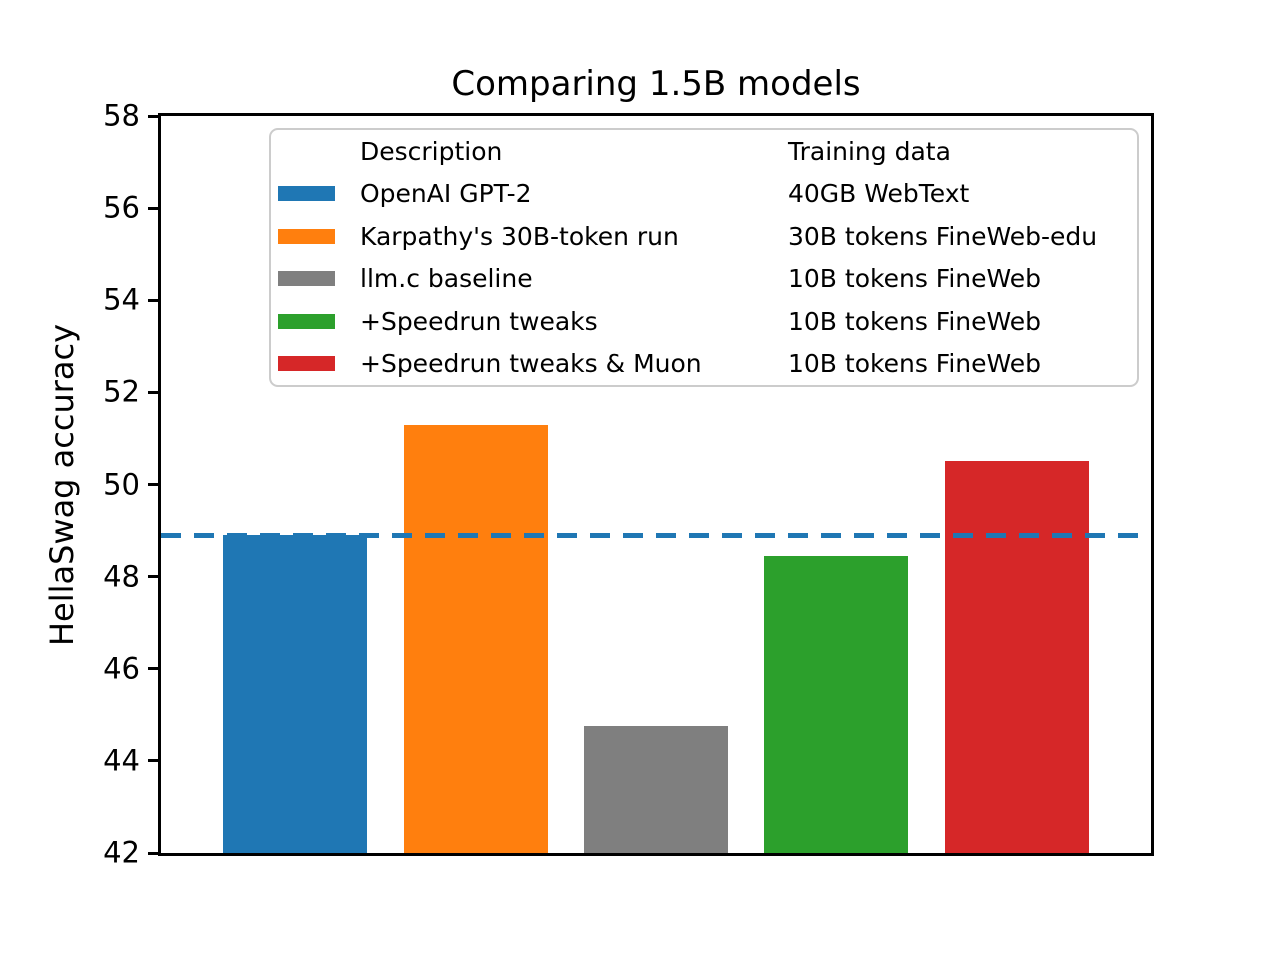 The height and width of the screenshot is (960, 1280). I want to click on legend-swatch-speedrun-tweaks, so click(306, 321).